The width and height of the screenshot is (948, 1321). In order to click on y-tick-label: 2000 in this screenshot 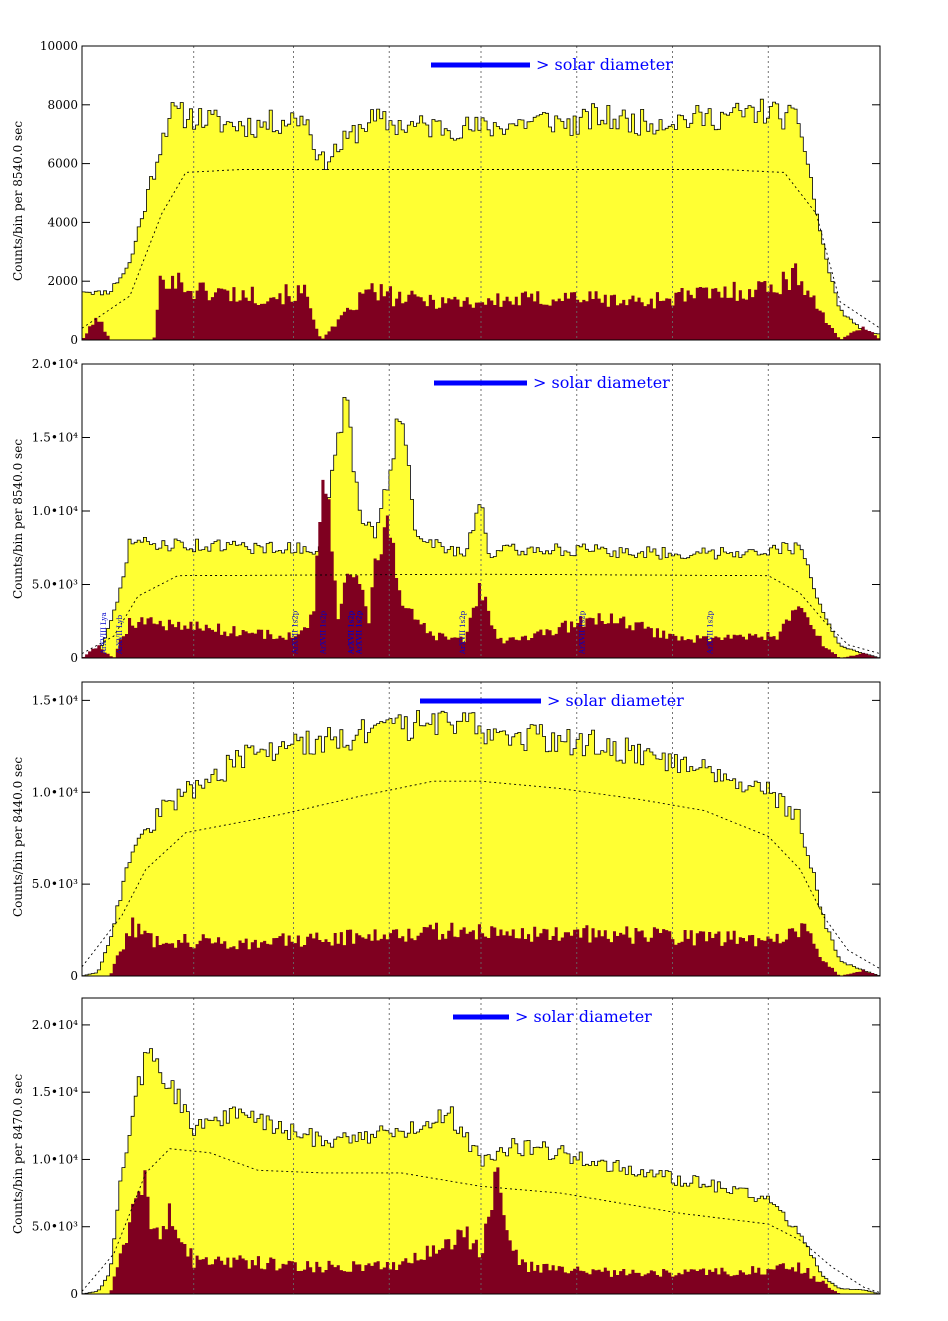, I will do `click(62, 281)`.